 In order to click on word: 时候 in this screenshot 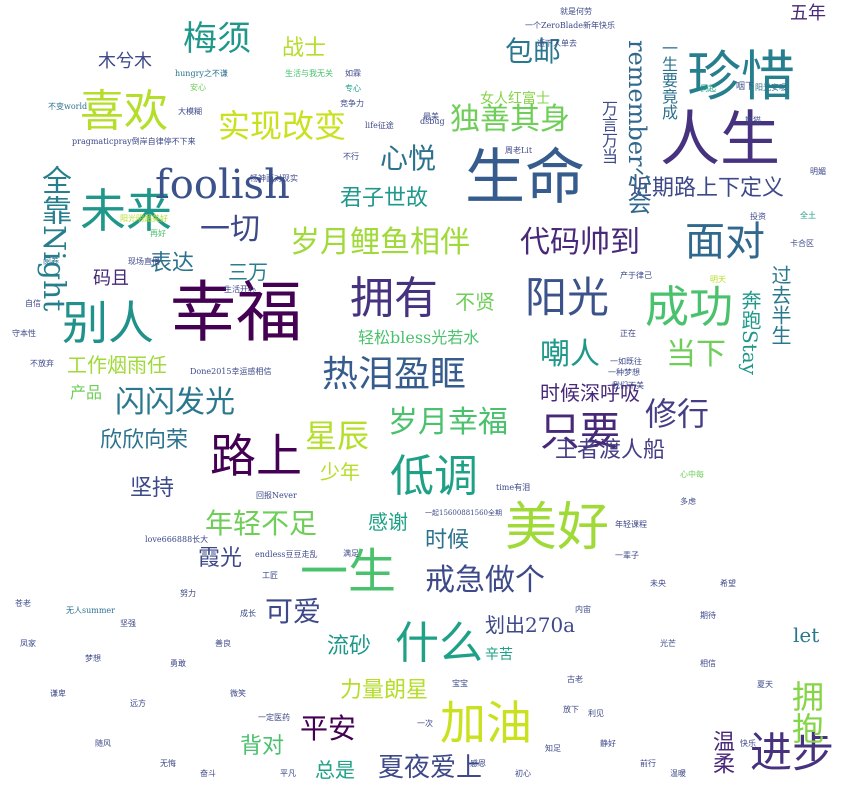, I will do `click(447, 540)`.